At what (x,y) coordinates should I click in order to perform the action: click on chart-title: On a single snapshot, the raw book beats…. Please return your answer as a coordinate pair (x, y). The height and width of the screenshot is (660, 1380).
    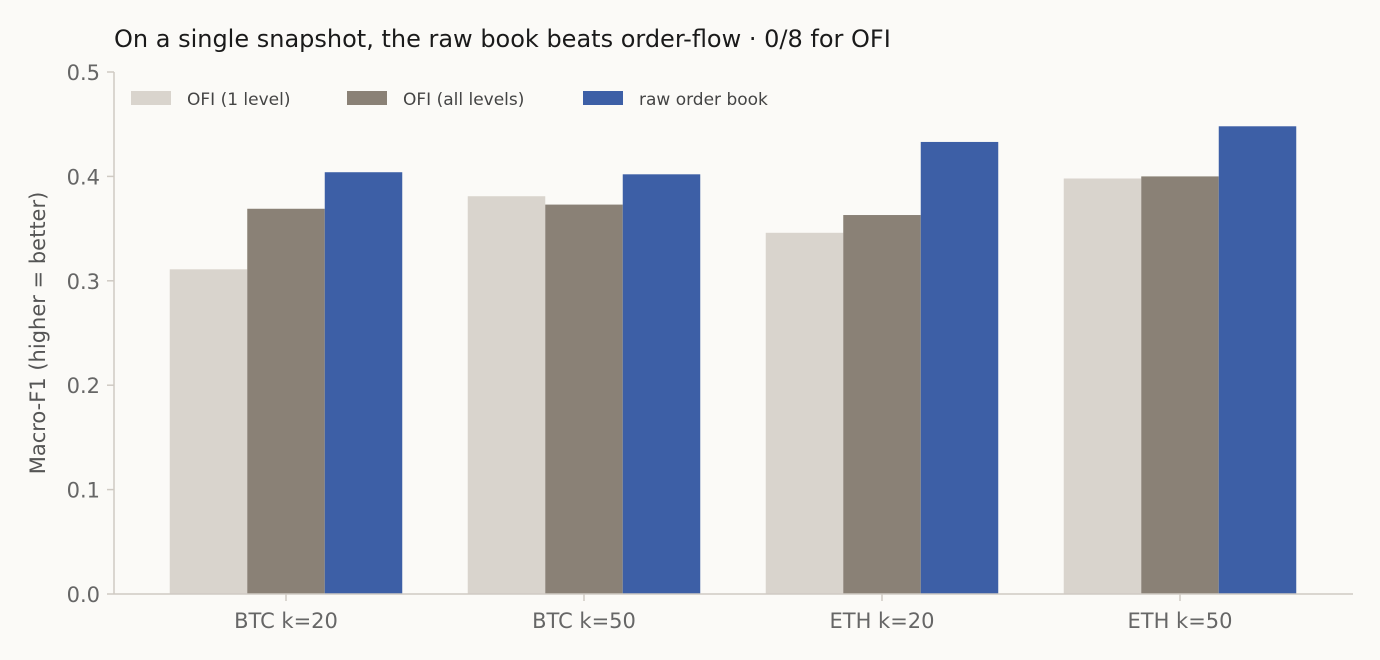
    Looking at the image, I should click on (502, 39).